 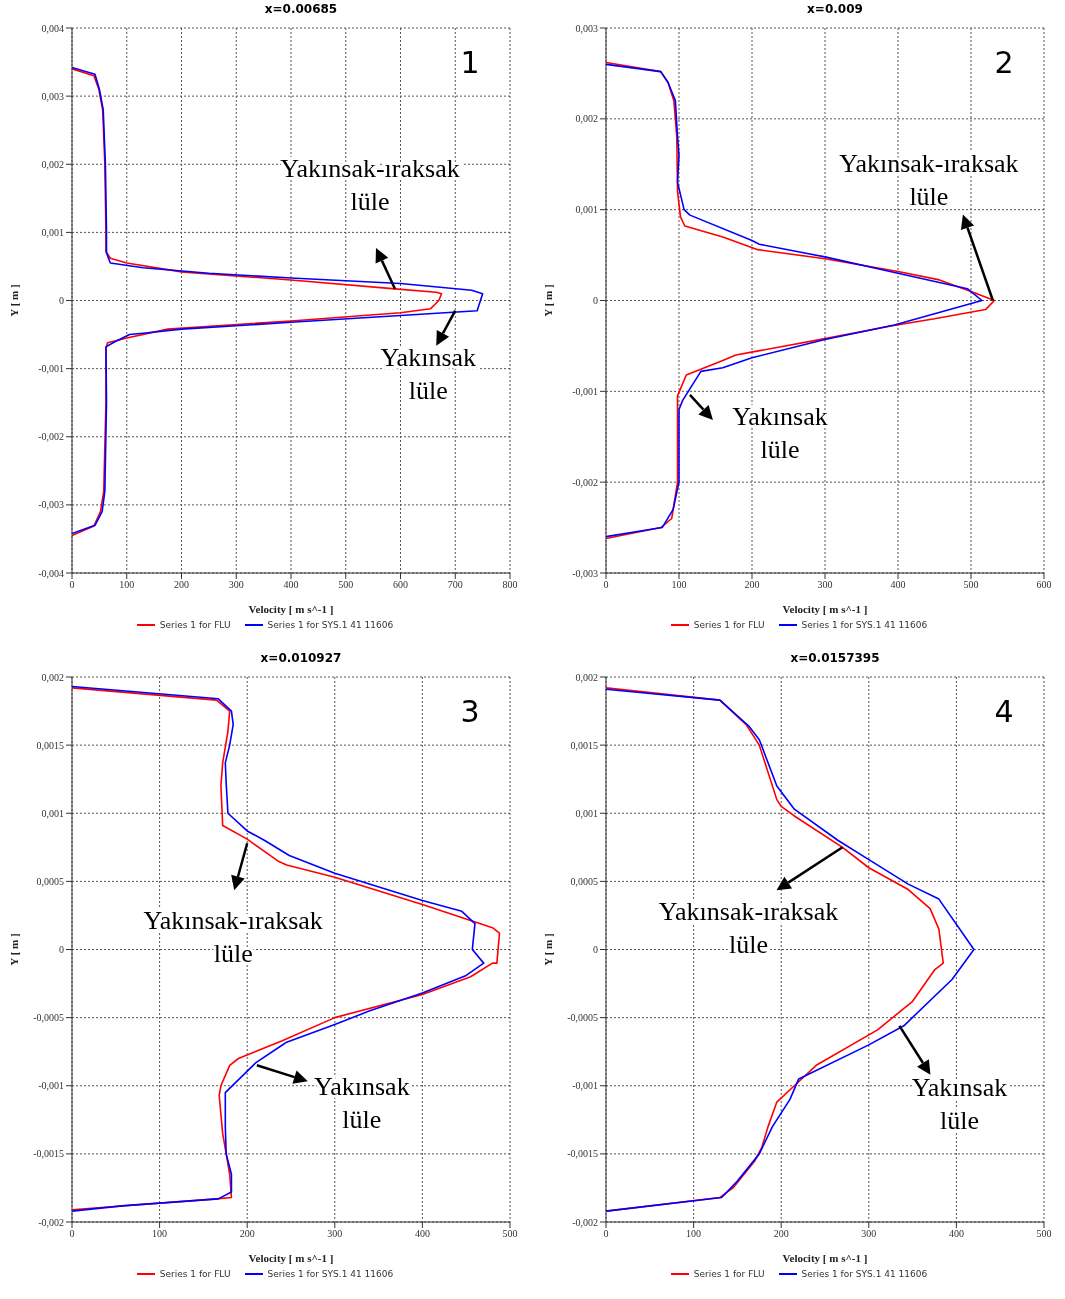 I want to click on annotation: 3, so click(x=470, y=711).